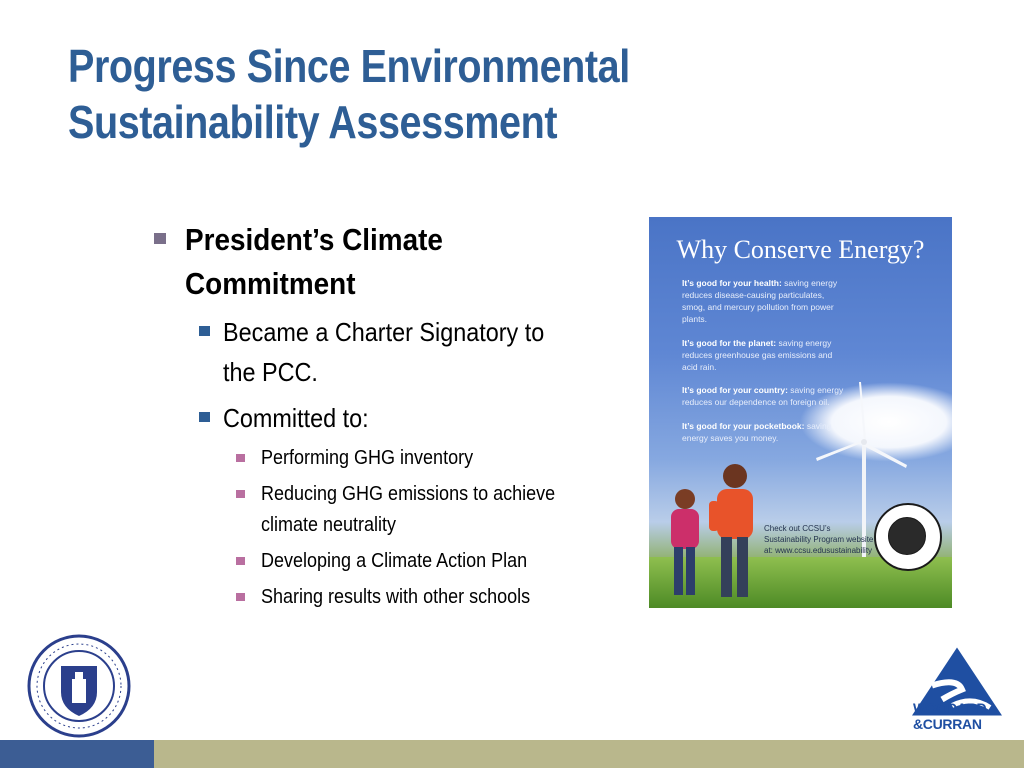  Describe the element at coordinates (731, 530) in the screenshot. I see `child-orange-image` at that location.